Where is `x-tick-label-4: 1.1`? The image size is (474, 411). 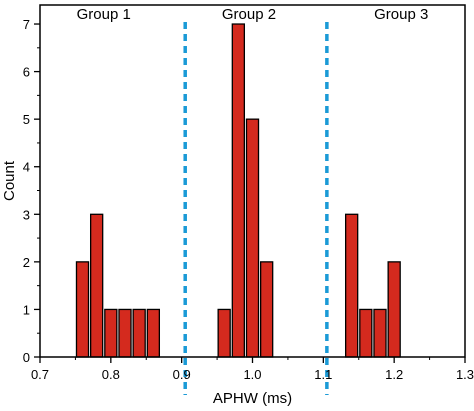
x-tick-label-4: 1.1 is located at coordinates (323, 374).